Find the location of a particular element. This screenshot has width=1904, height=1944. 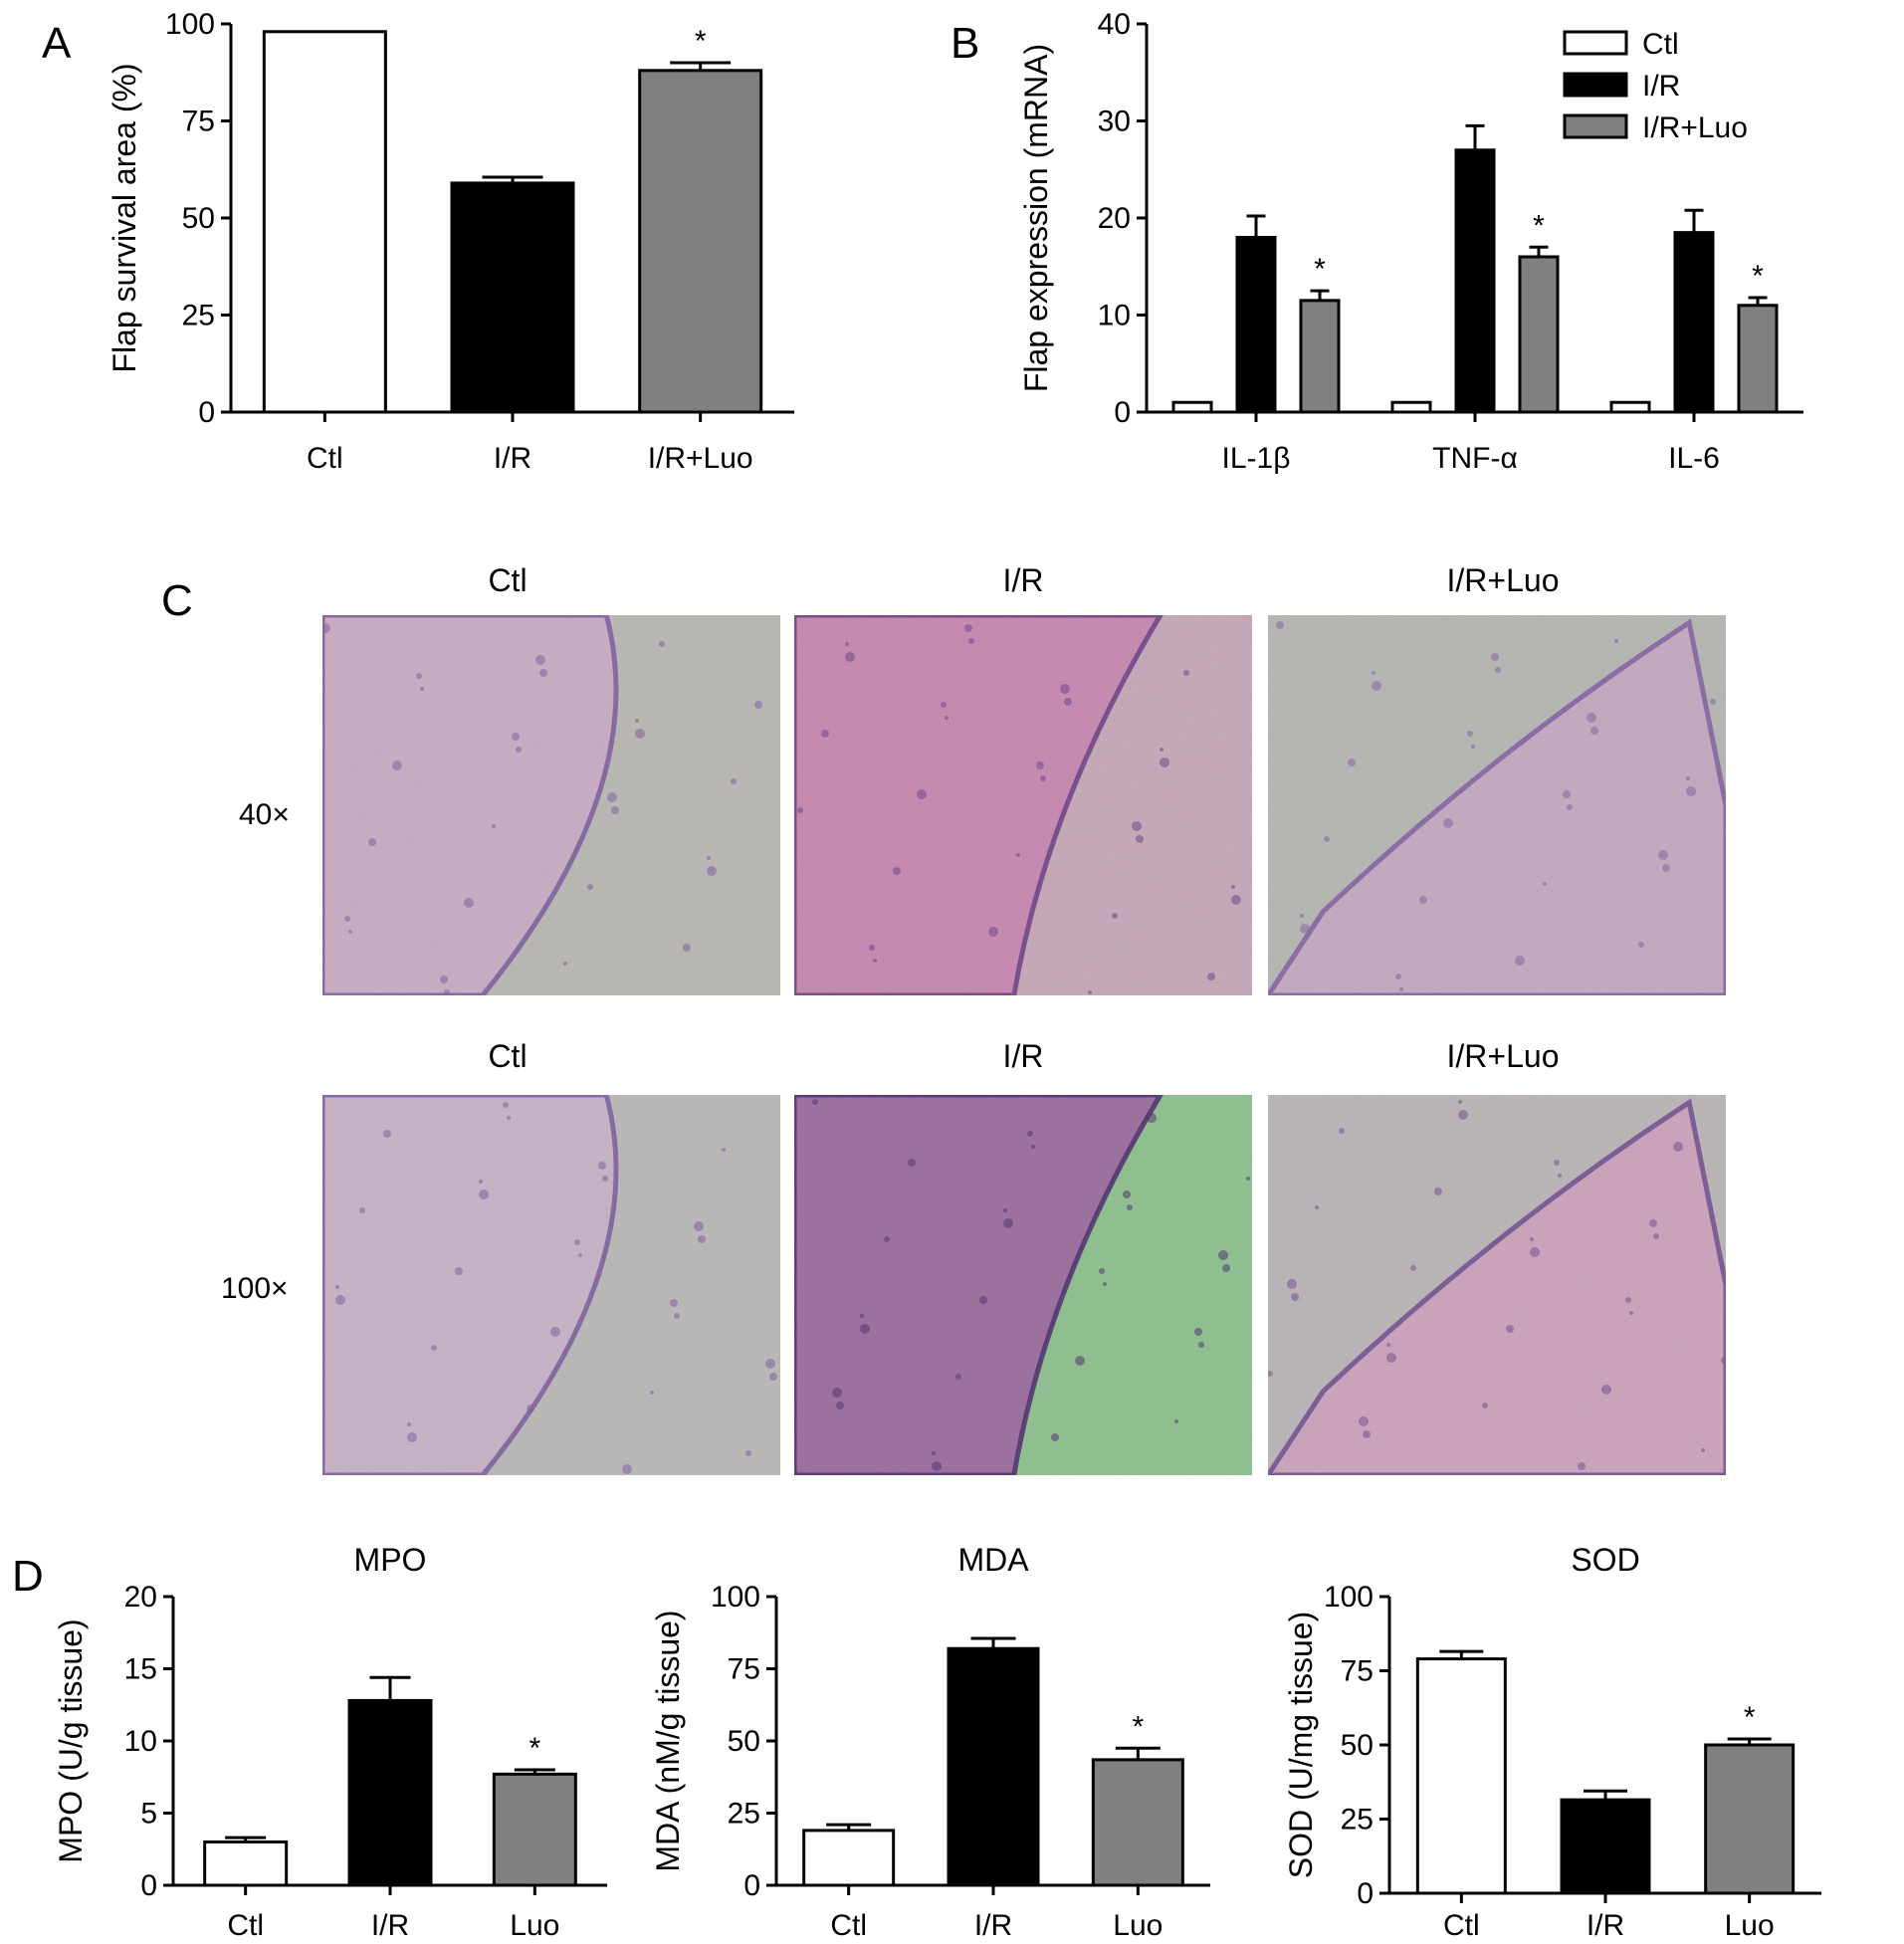

x-tick-label: IL-1β is located at coordinates (1256, 458).